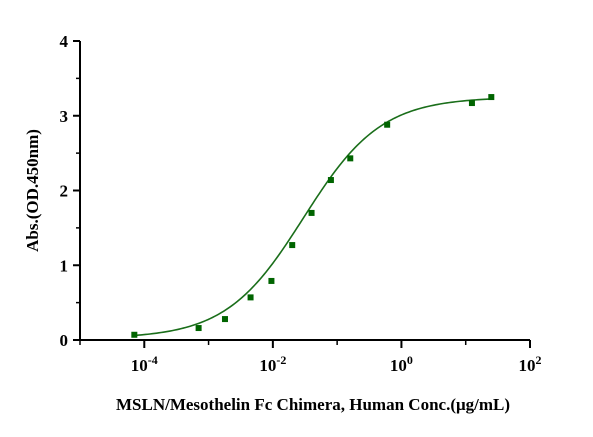 The image size is (593, 437). What do you see at coordinates (64, 265) in the screenshot?
I see `y-tick-label: 1` at bounding box center [64, 265].